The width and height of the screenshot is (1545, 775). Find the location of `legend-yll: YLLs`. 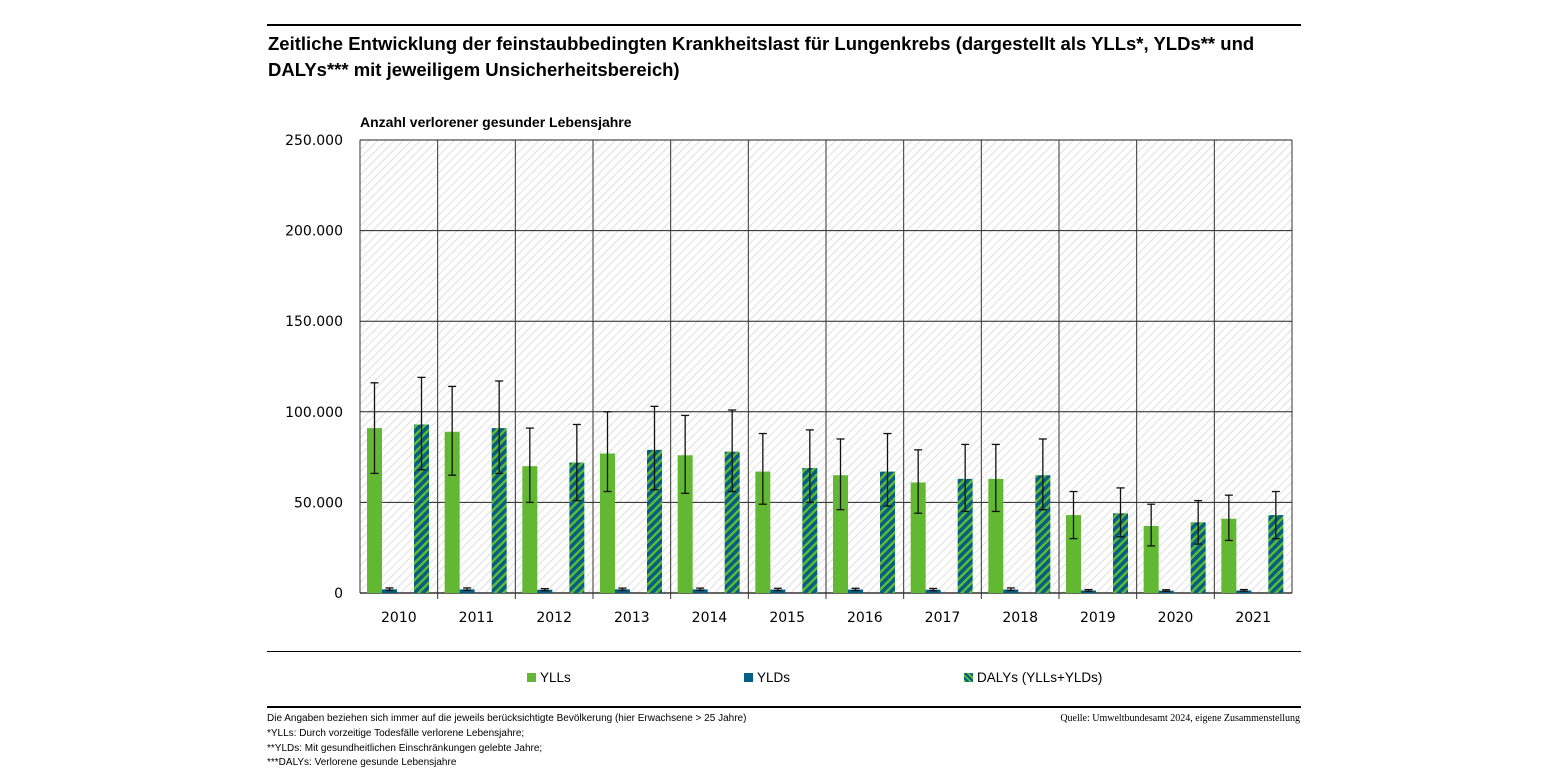

legend-yll: YLLs is located at coordinates (549, 677).